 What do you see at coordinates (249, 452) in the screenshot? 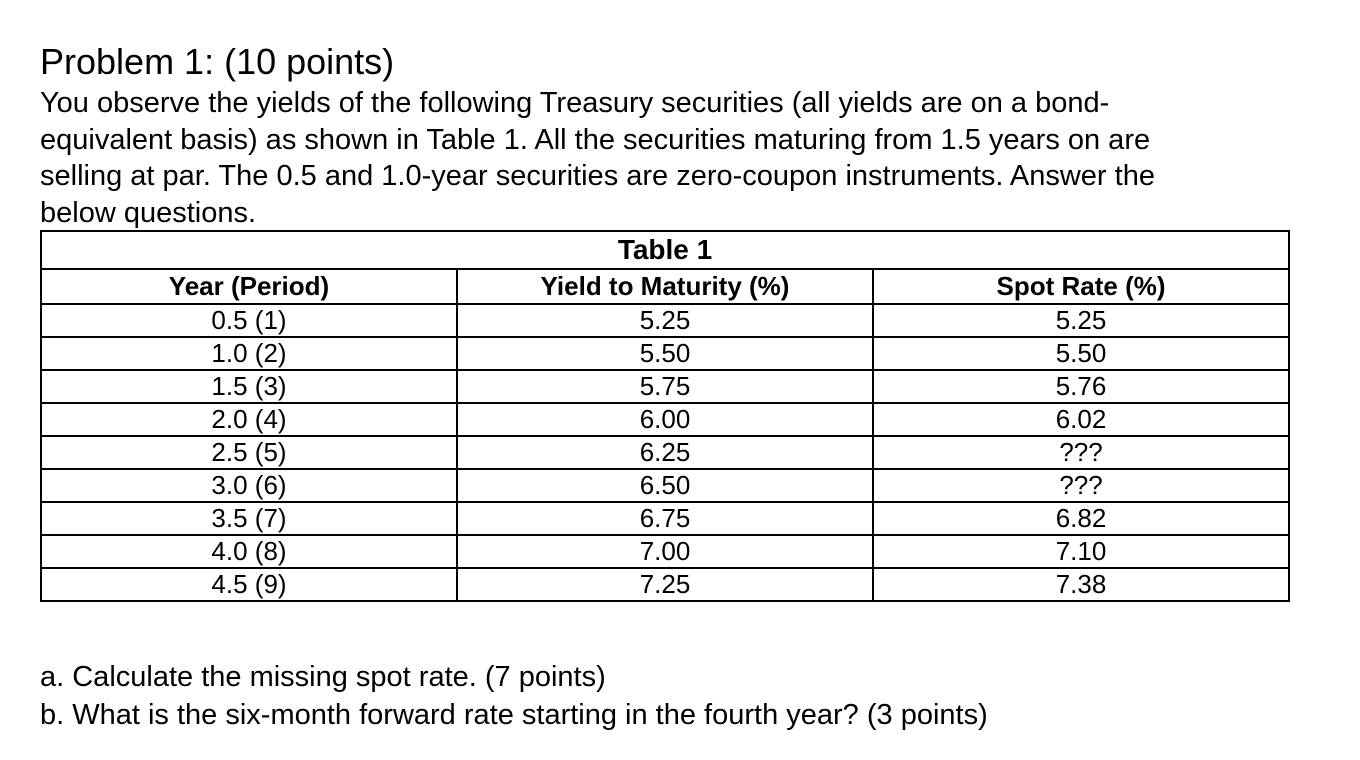
I see `year-cell: 2.5 (5)` at bounding box center [249, 452].